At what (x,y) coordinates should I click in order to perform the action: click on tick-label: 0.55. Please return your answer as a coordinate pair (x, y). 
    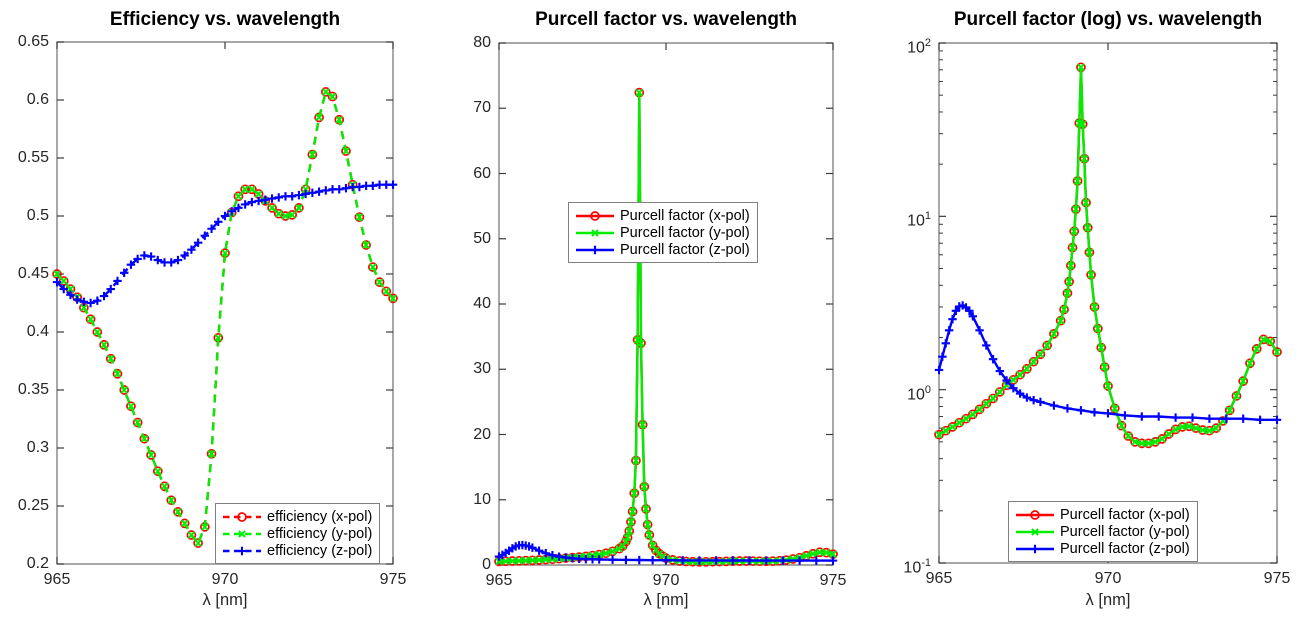
    Looking at the image, I should click on (33, 157).